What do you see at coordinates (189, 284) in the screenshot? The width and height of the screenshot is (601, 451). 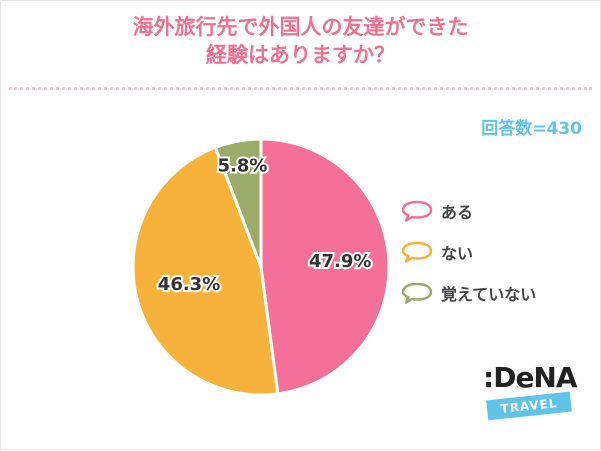 I see `pie-slice-label-2: 46.3%` at bounding box center [189, 284].